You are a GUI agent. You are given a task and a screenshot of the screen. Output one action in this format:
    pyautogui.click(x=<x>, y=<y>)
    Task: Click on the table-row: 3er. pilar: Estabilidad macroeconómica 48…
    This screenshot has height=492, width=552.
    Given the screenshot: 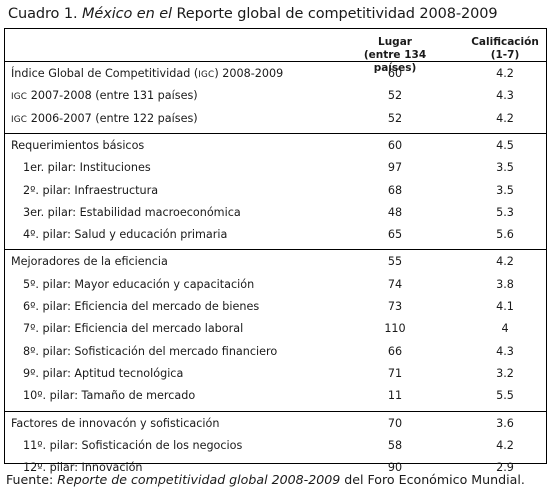 What is the action you would take?
    pyautogui.click(x=275, y=213)
    